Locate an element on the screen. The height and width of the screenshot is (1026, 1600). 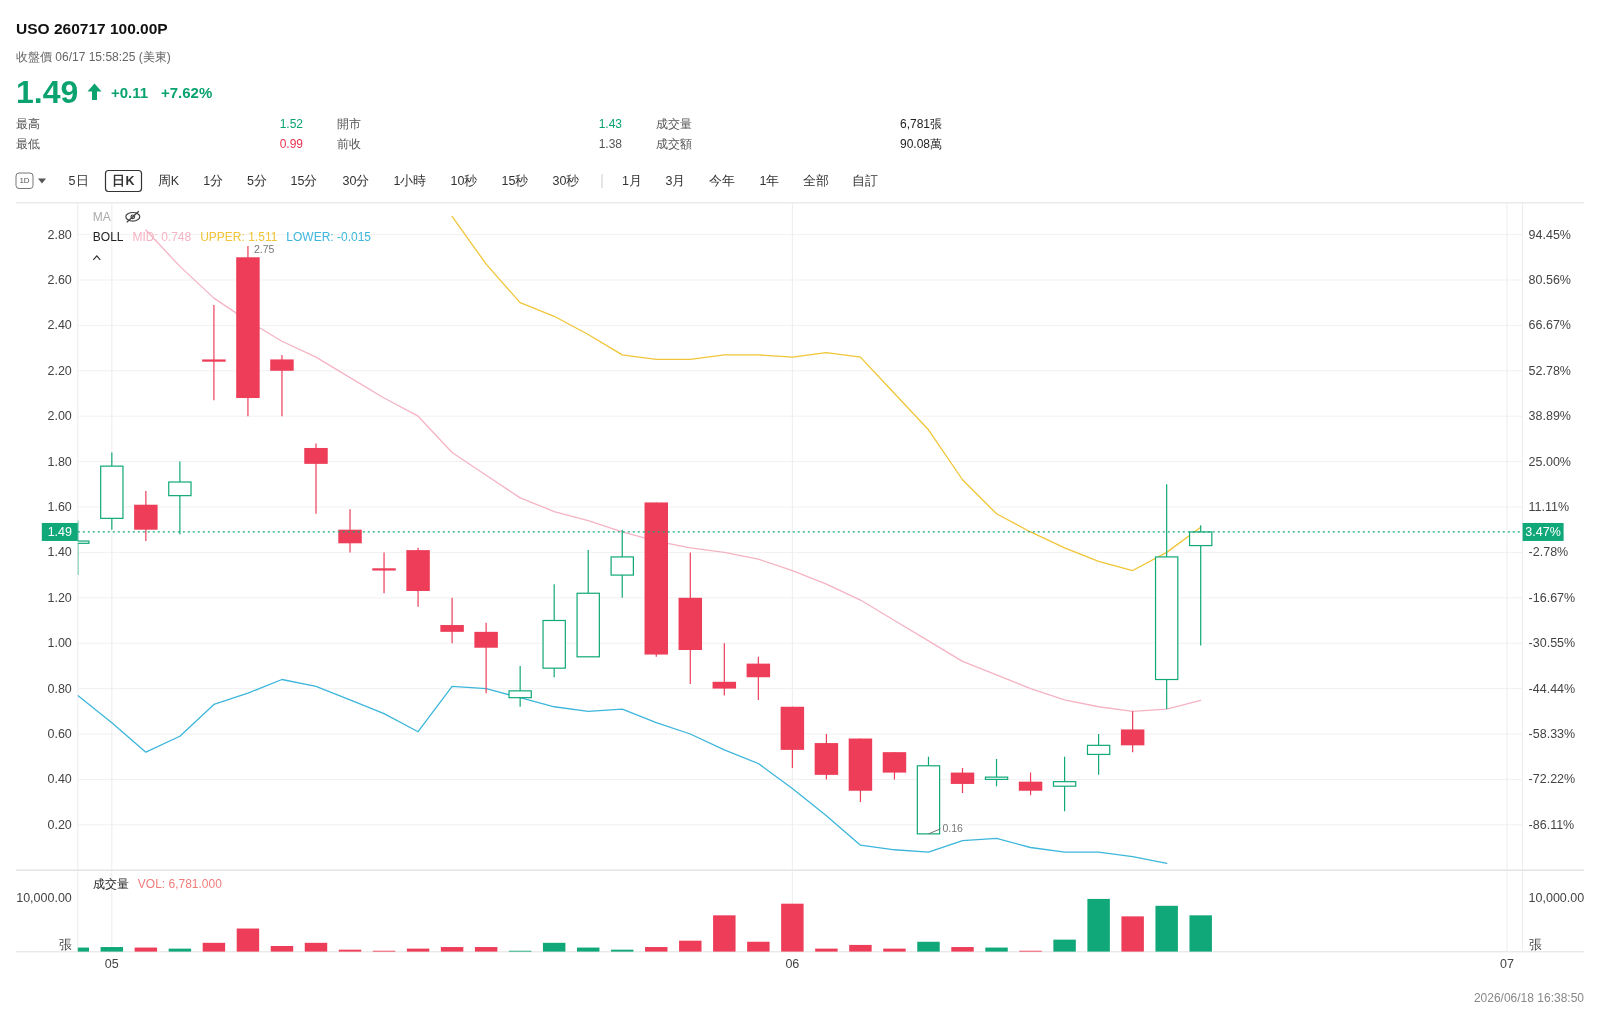
y2-tick-label: 52.78% is located at coordinates (1550, 370).